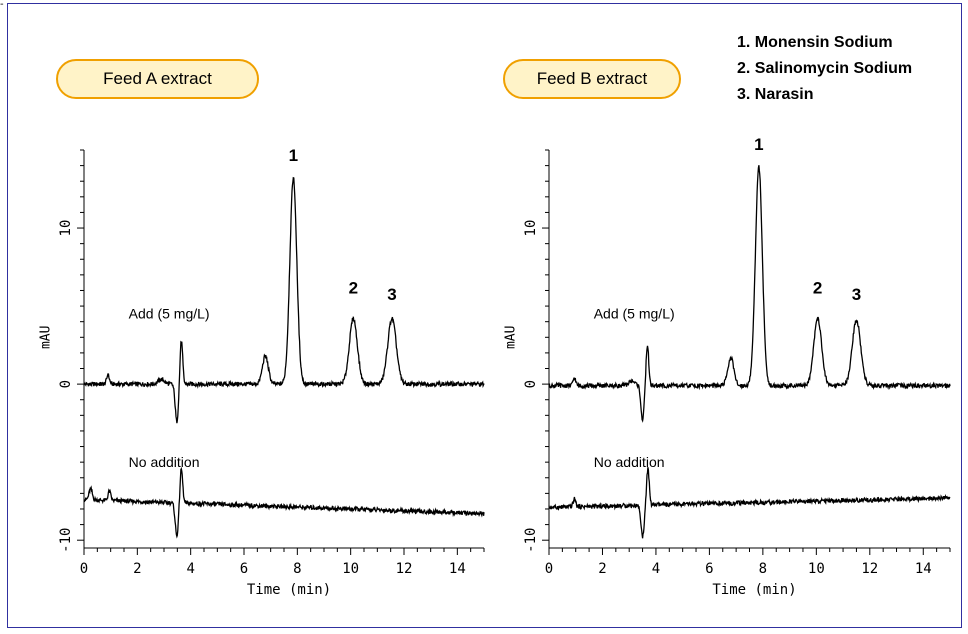 The image size is (968, 634). Describe the element at coordinates (592, 79) in the screenshot. I see `chart-title-feed-b: Feed B extract` at that location.